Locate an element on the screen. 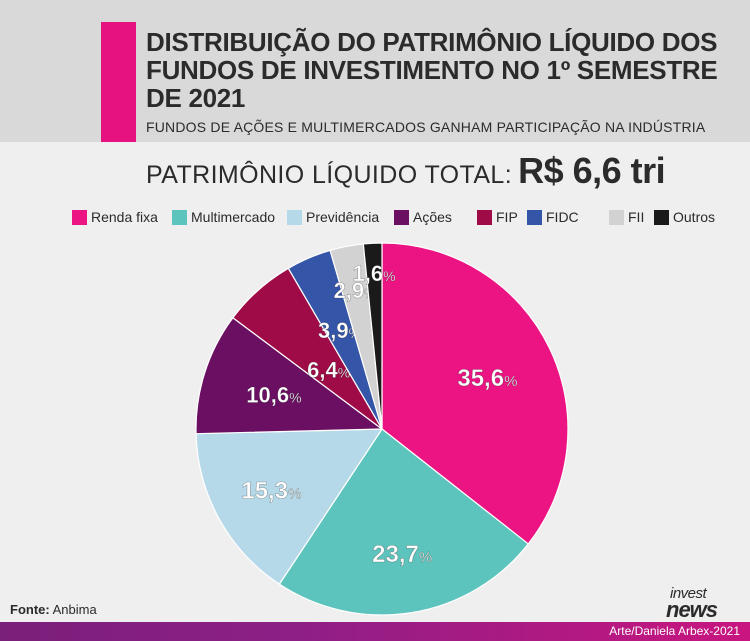  source-note: Fonte: Anbima is located at coordinates (53, 609).